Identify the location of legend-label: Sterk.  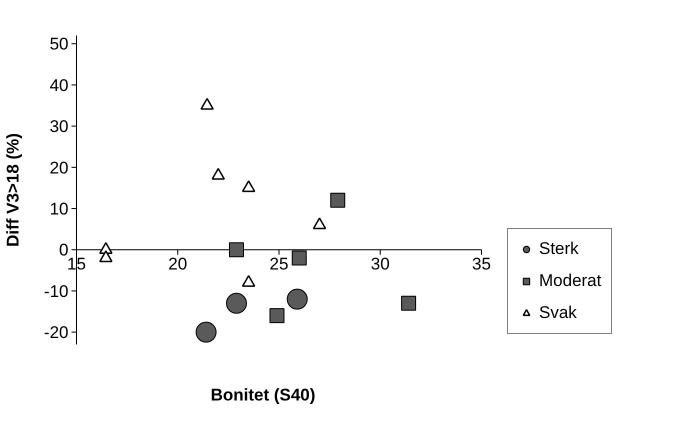
(559, 249).